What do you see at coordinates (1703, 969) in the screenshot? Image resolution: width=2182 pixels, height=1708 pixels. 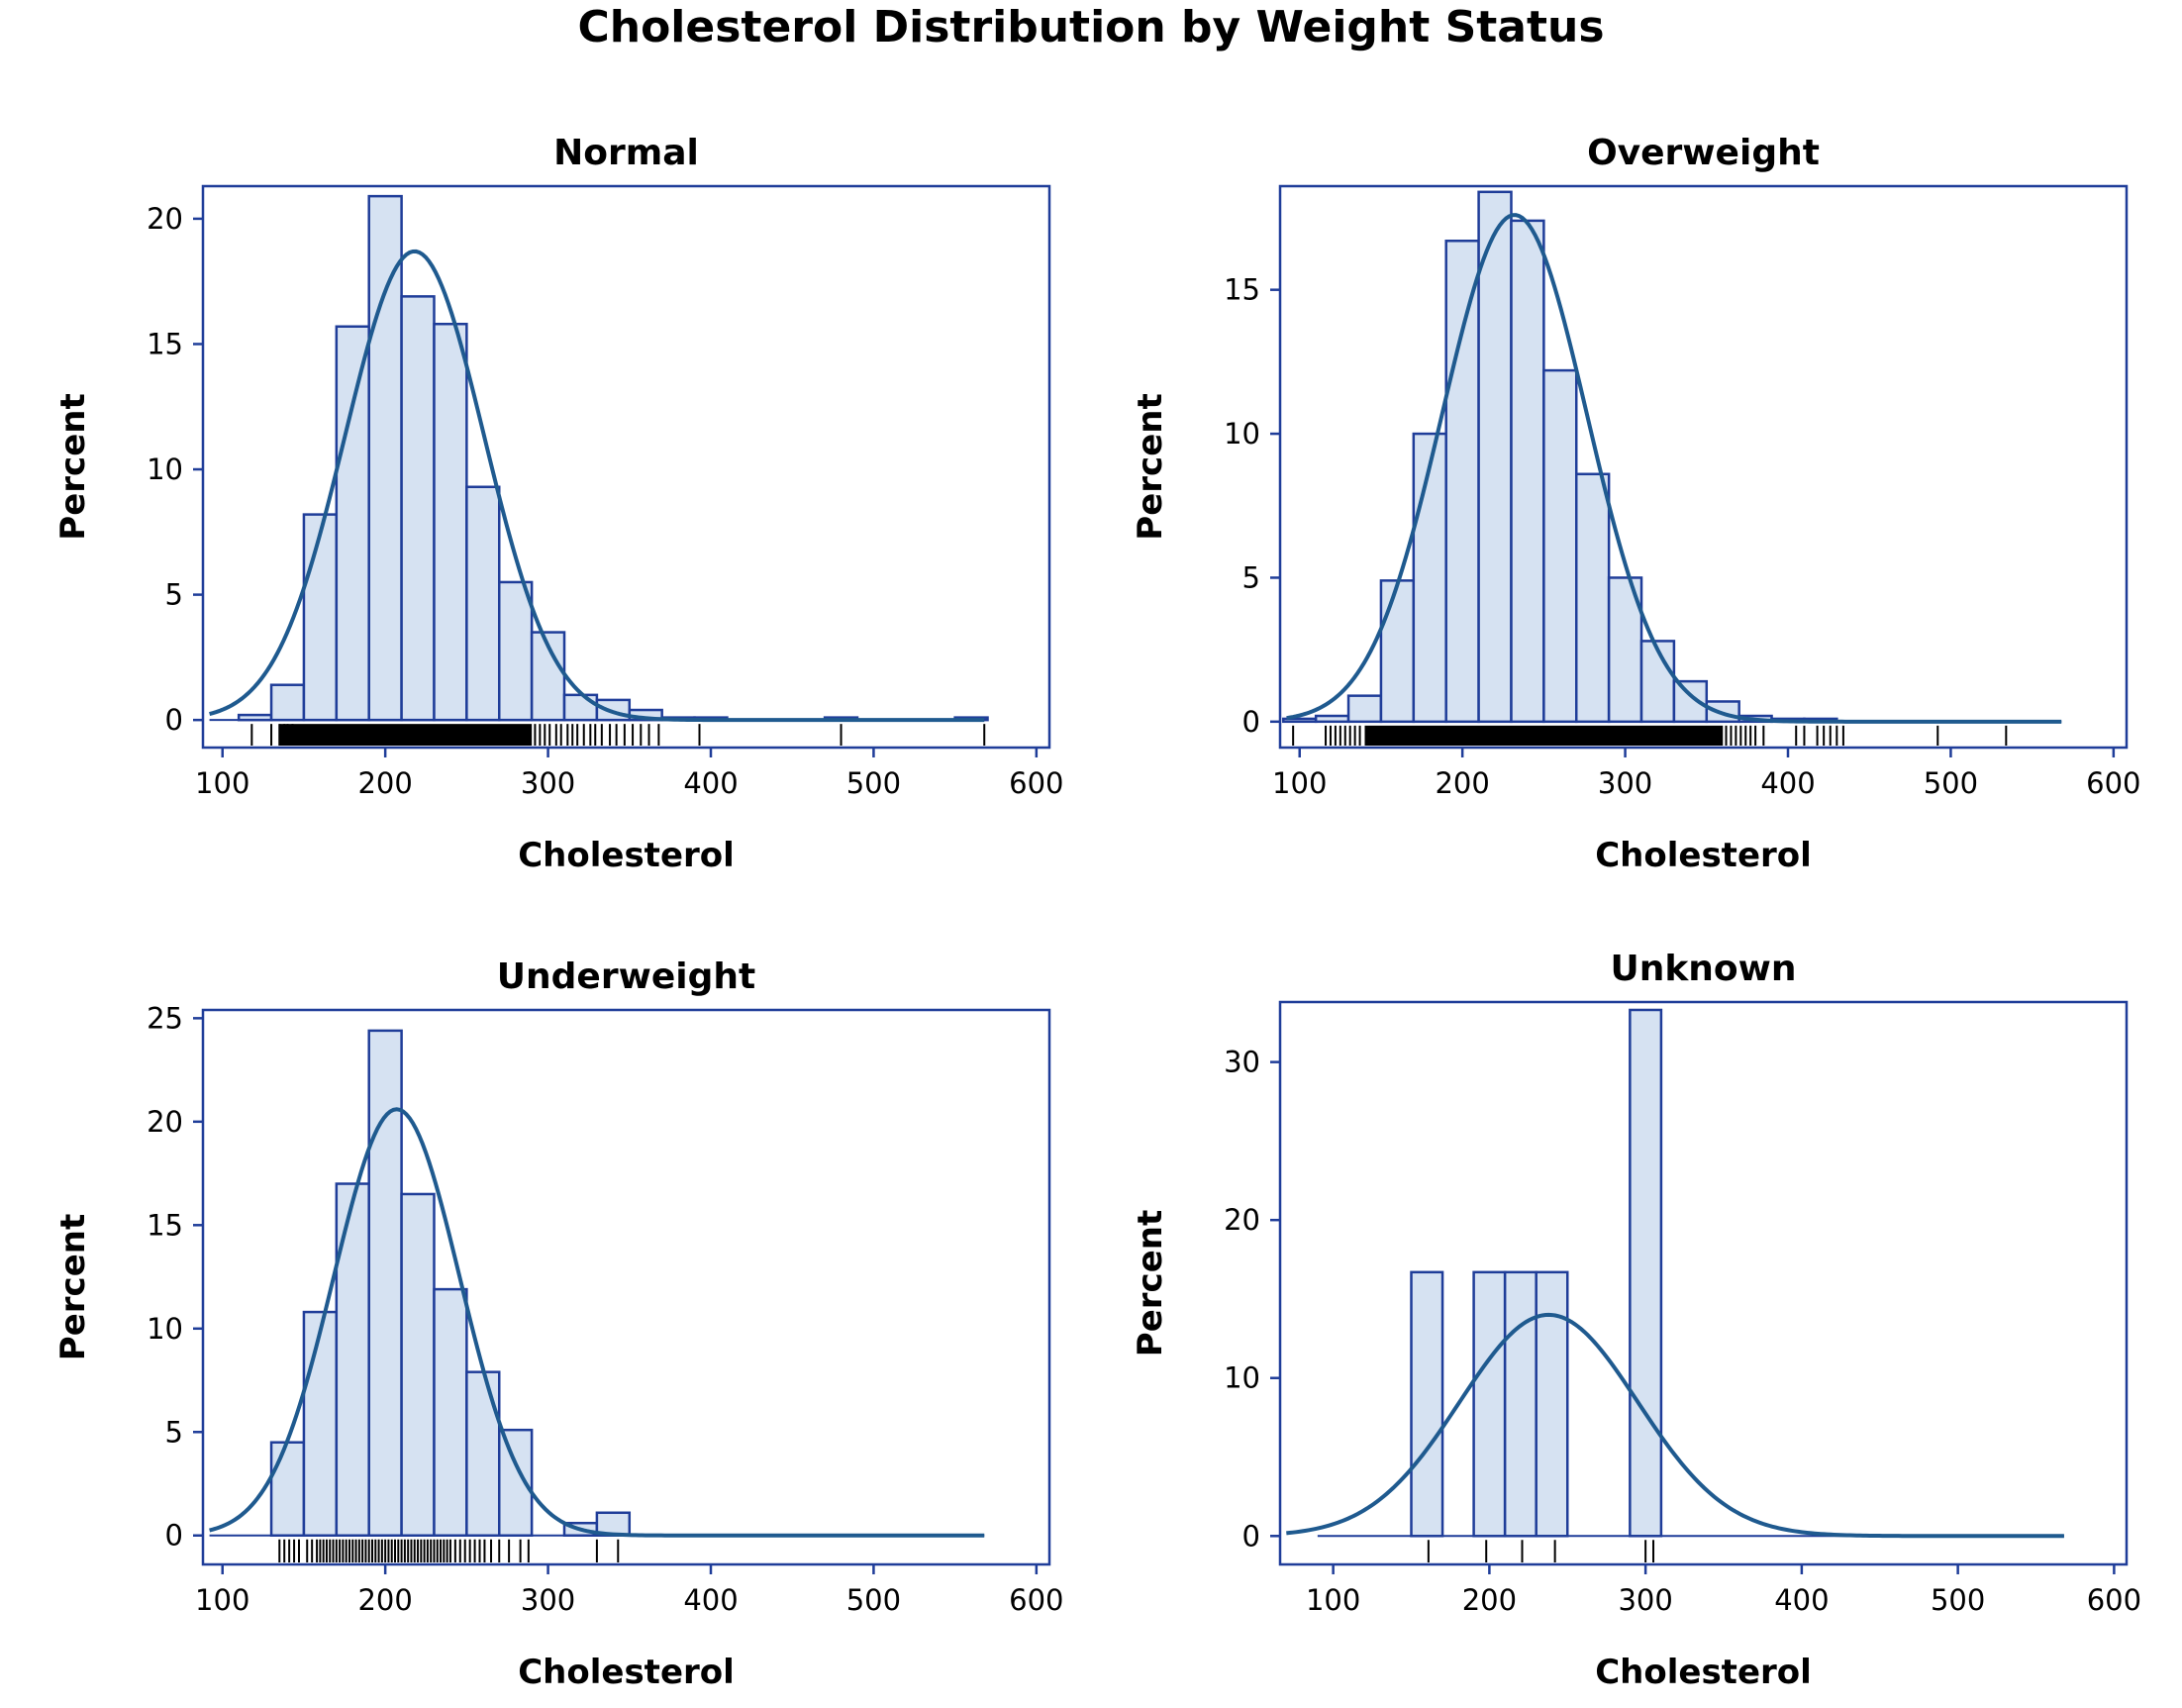 I see `panel-title: Unknown` at bounding box center [1703, 969].